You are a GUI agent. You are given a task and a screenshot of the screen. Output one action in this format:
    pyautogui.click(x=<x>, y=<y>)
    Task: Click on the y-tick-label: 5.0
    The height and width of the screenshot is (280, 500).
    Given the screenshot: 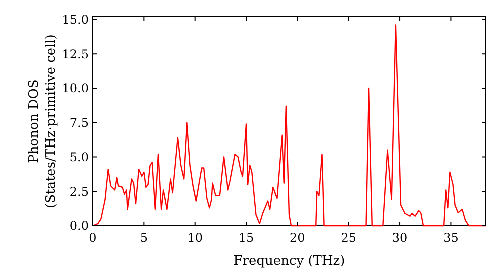 What is the action you would take?
    pyautogui.click(x=79, y=157)
    